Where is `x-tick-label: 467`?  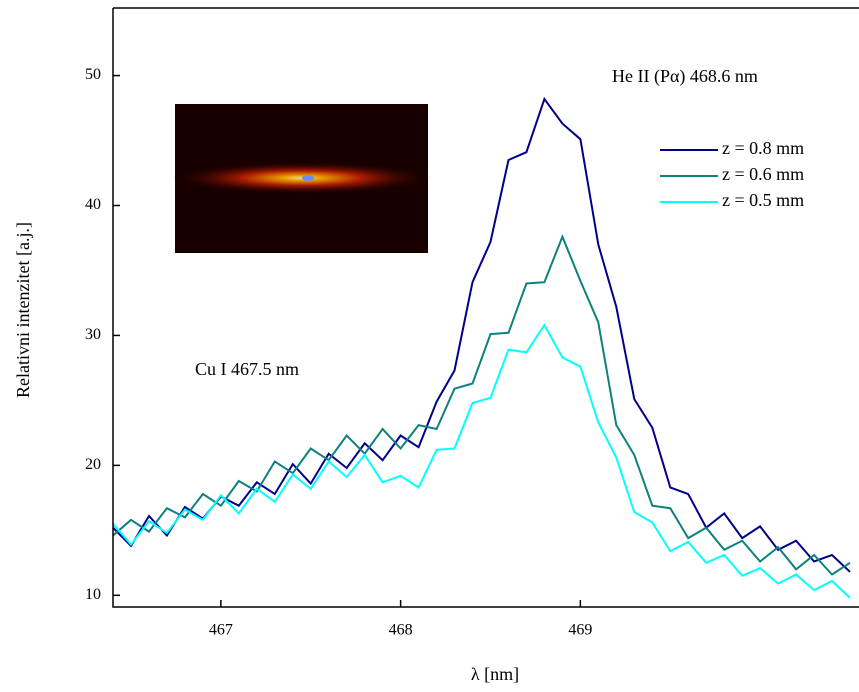
x-tick-label: 467 is located at coordinates (221, 630).